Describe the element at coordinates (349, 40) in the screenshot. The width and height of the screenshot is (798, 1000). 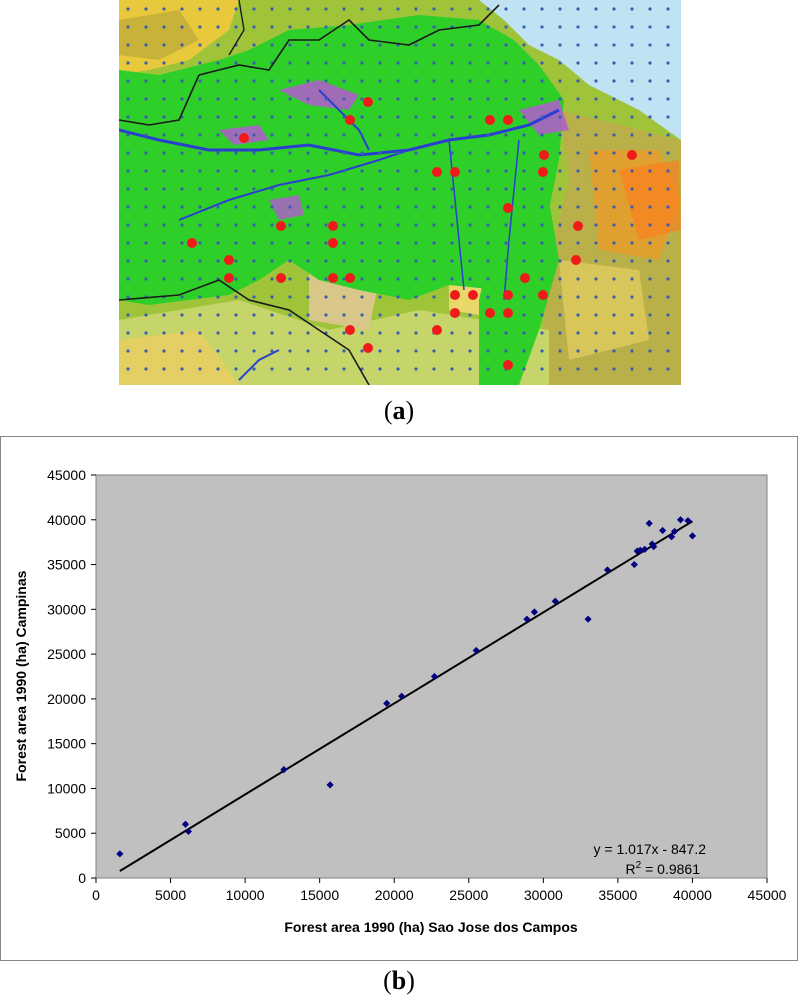
I see `map-border` at that location.